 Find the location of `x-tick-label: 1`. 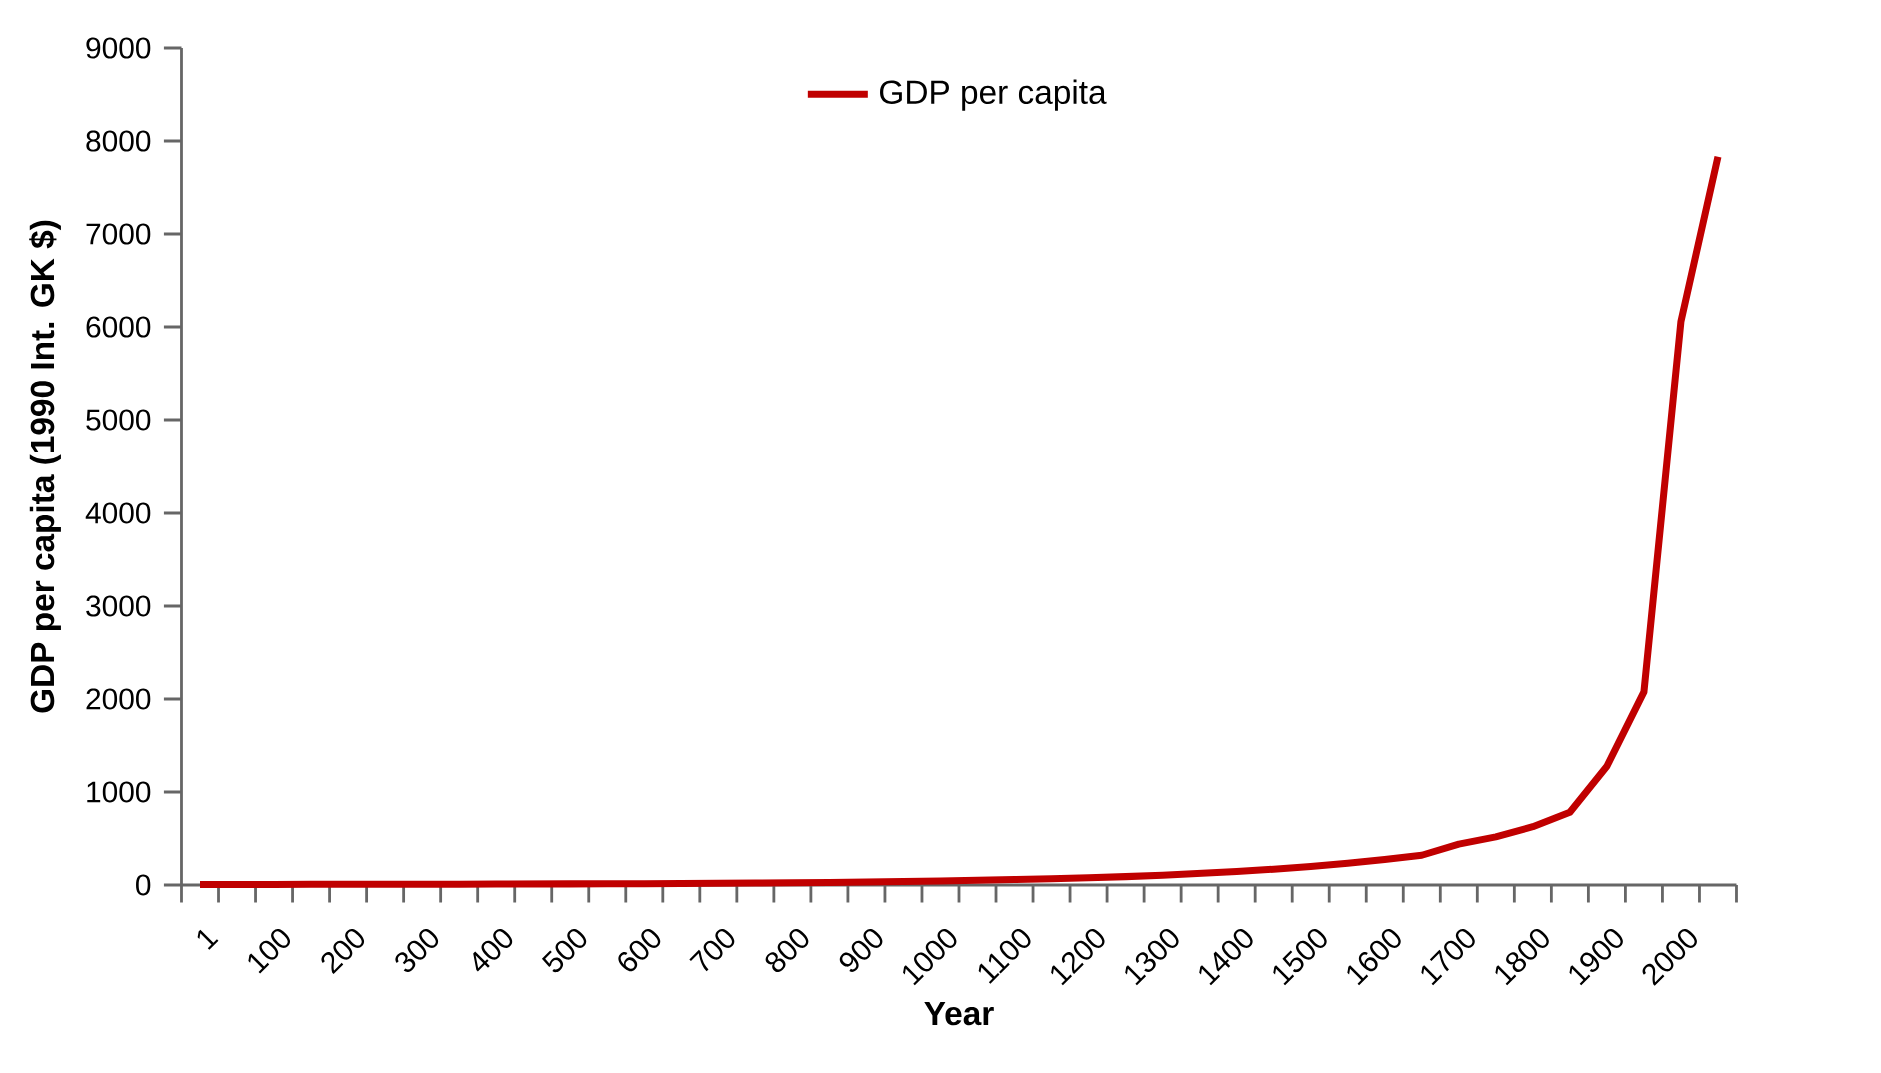

x-tick-label: 1 is located at coordinates (208, 939).